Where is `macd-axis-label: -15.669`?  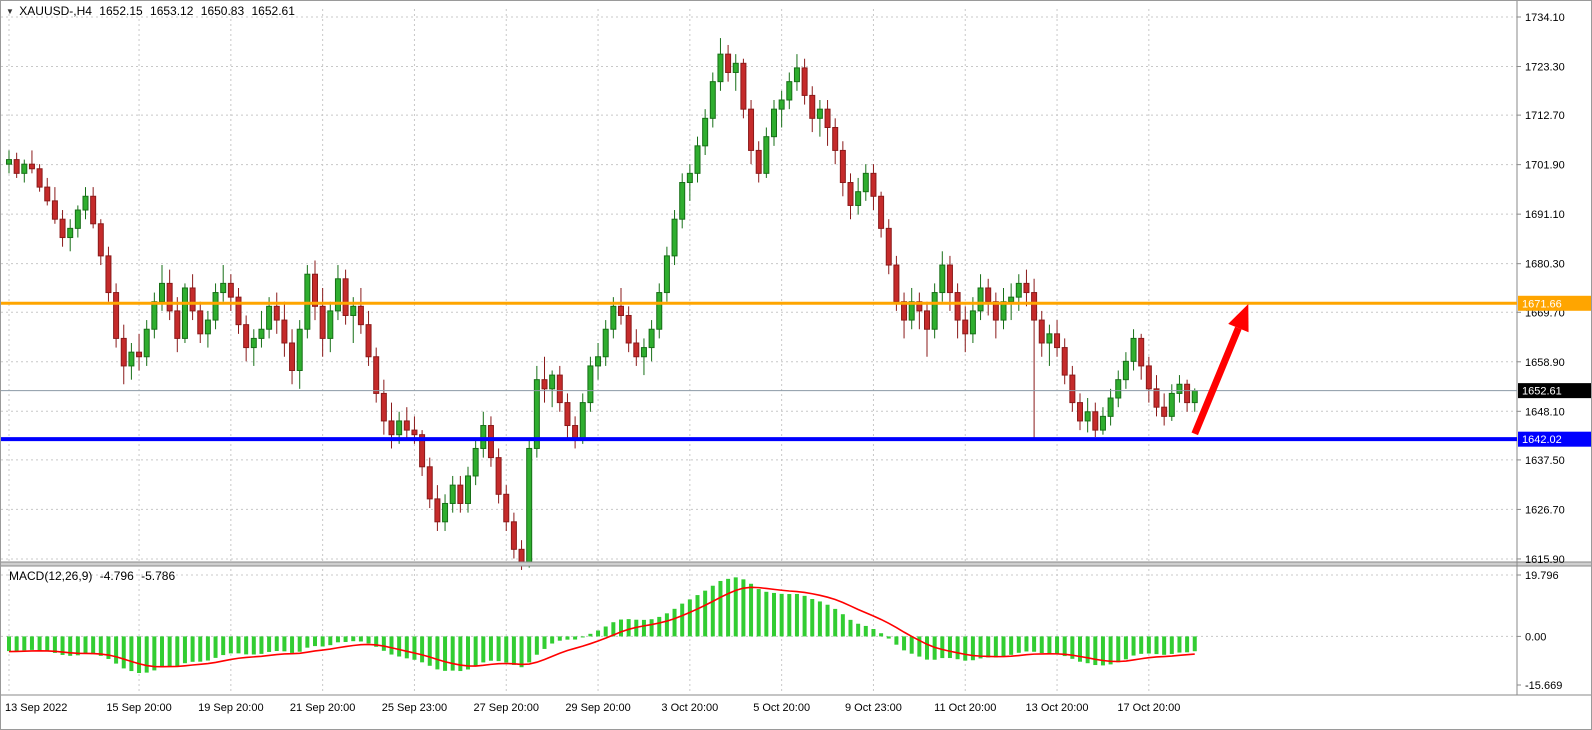 macd-axis-label: -15.669 is located at coordinates (1543, 686).